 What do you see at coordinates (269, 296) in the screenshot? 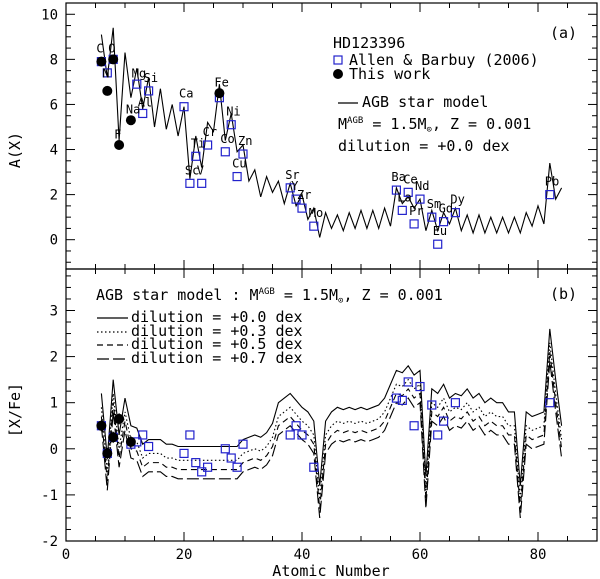
I see `legend-b-title: AGB star model : MAGB = 1.5M⊙, Z = 0.001` at bounding box center [269, 296].